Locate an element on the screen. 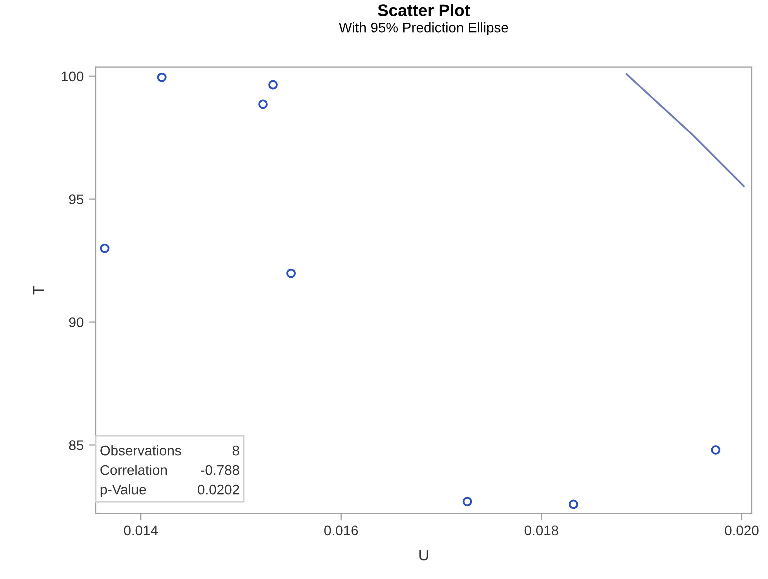 Image resolution: width=768 pixels, height=579 pixels. y-tick-label: 90 is located at coordinates (76, 323).